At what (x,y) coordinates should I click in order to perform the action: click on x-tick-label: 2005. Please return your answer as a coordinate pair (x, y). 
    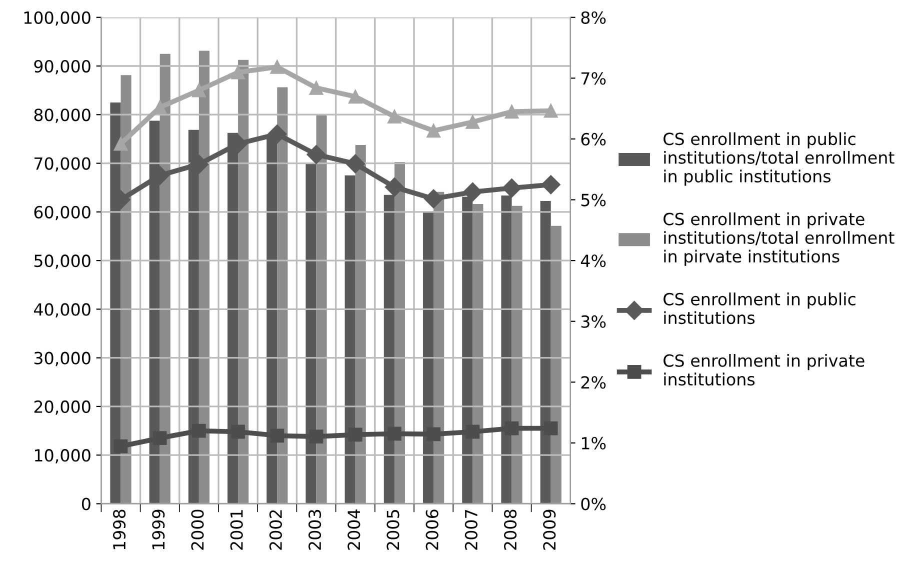
    Looking at the image, I should click on (393, 530).